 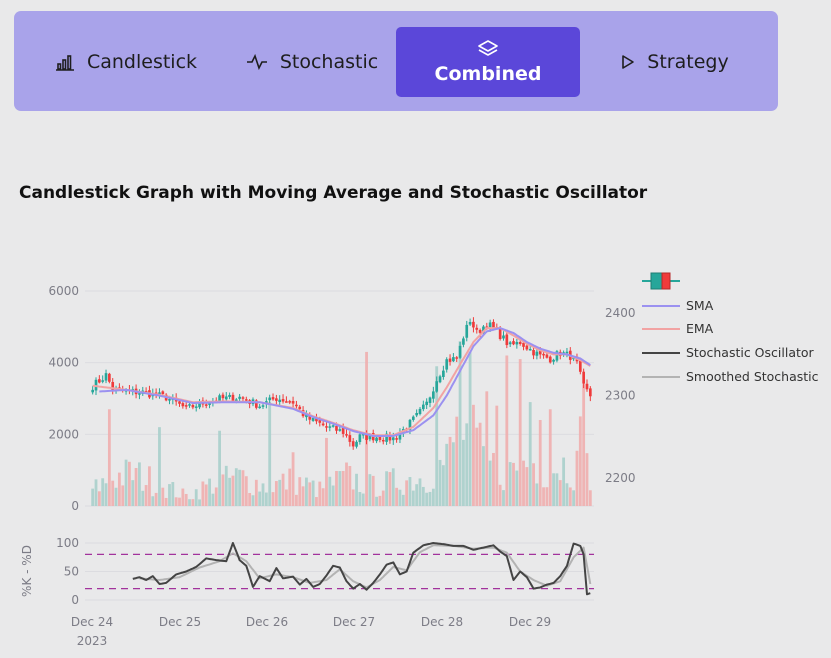 I want to click on x-tick: Dec 28, so click(x=442, y=622).